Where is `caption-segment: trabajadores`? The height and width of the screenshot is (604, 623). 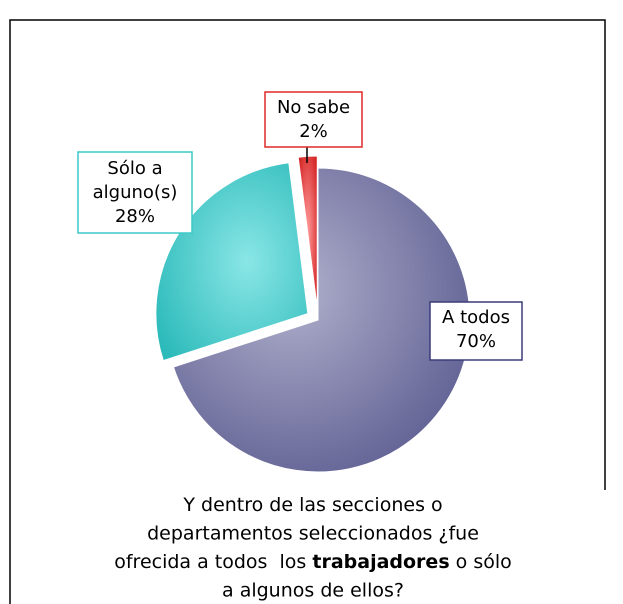
caption-segment: trabajadores is located at coordinates (380, 562).